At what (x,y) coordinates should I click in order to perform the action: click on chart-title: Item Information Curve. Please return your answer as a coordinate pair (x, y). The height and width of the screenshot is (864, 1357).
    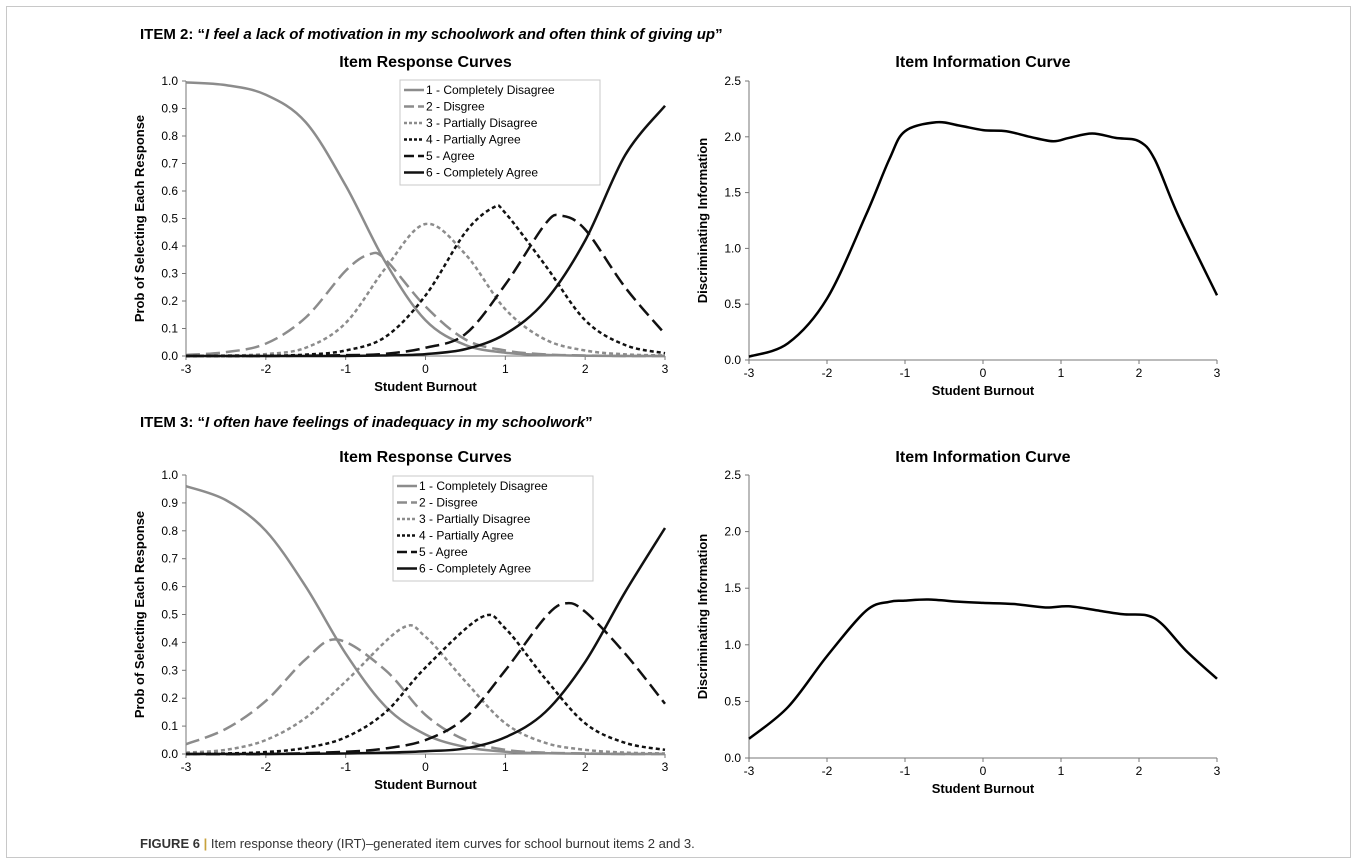
    Looking at the image, I should click on (982, 62).